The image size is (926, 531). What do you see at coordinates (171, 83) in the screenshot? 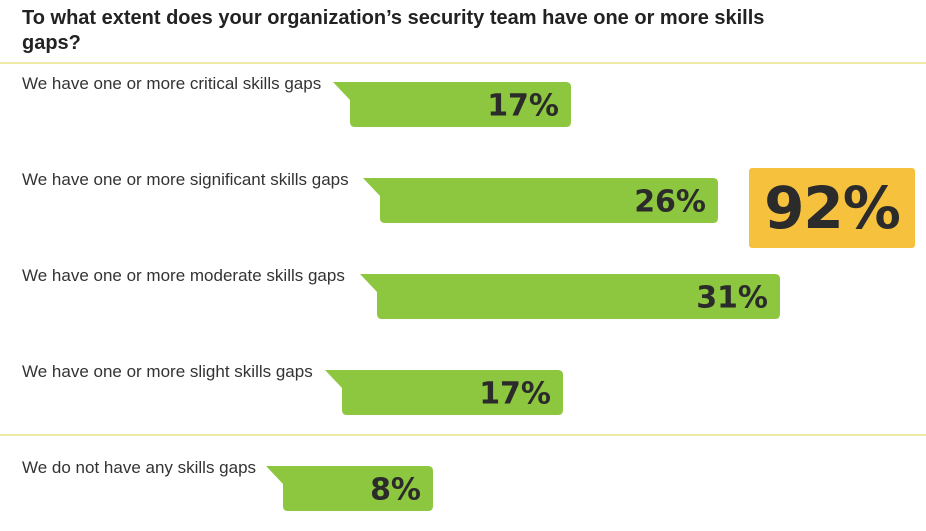
I see `row-label: We have one or more critical skills gaps` at bounding box center [171, 83].